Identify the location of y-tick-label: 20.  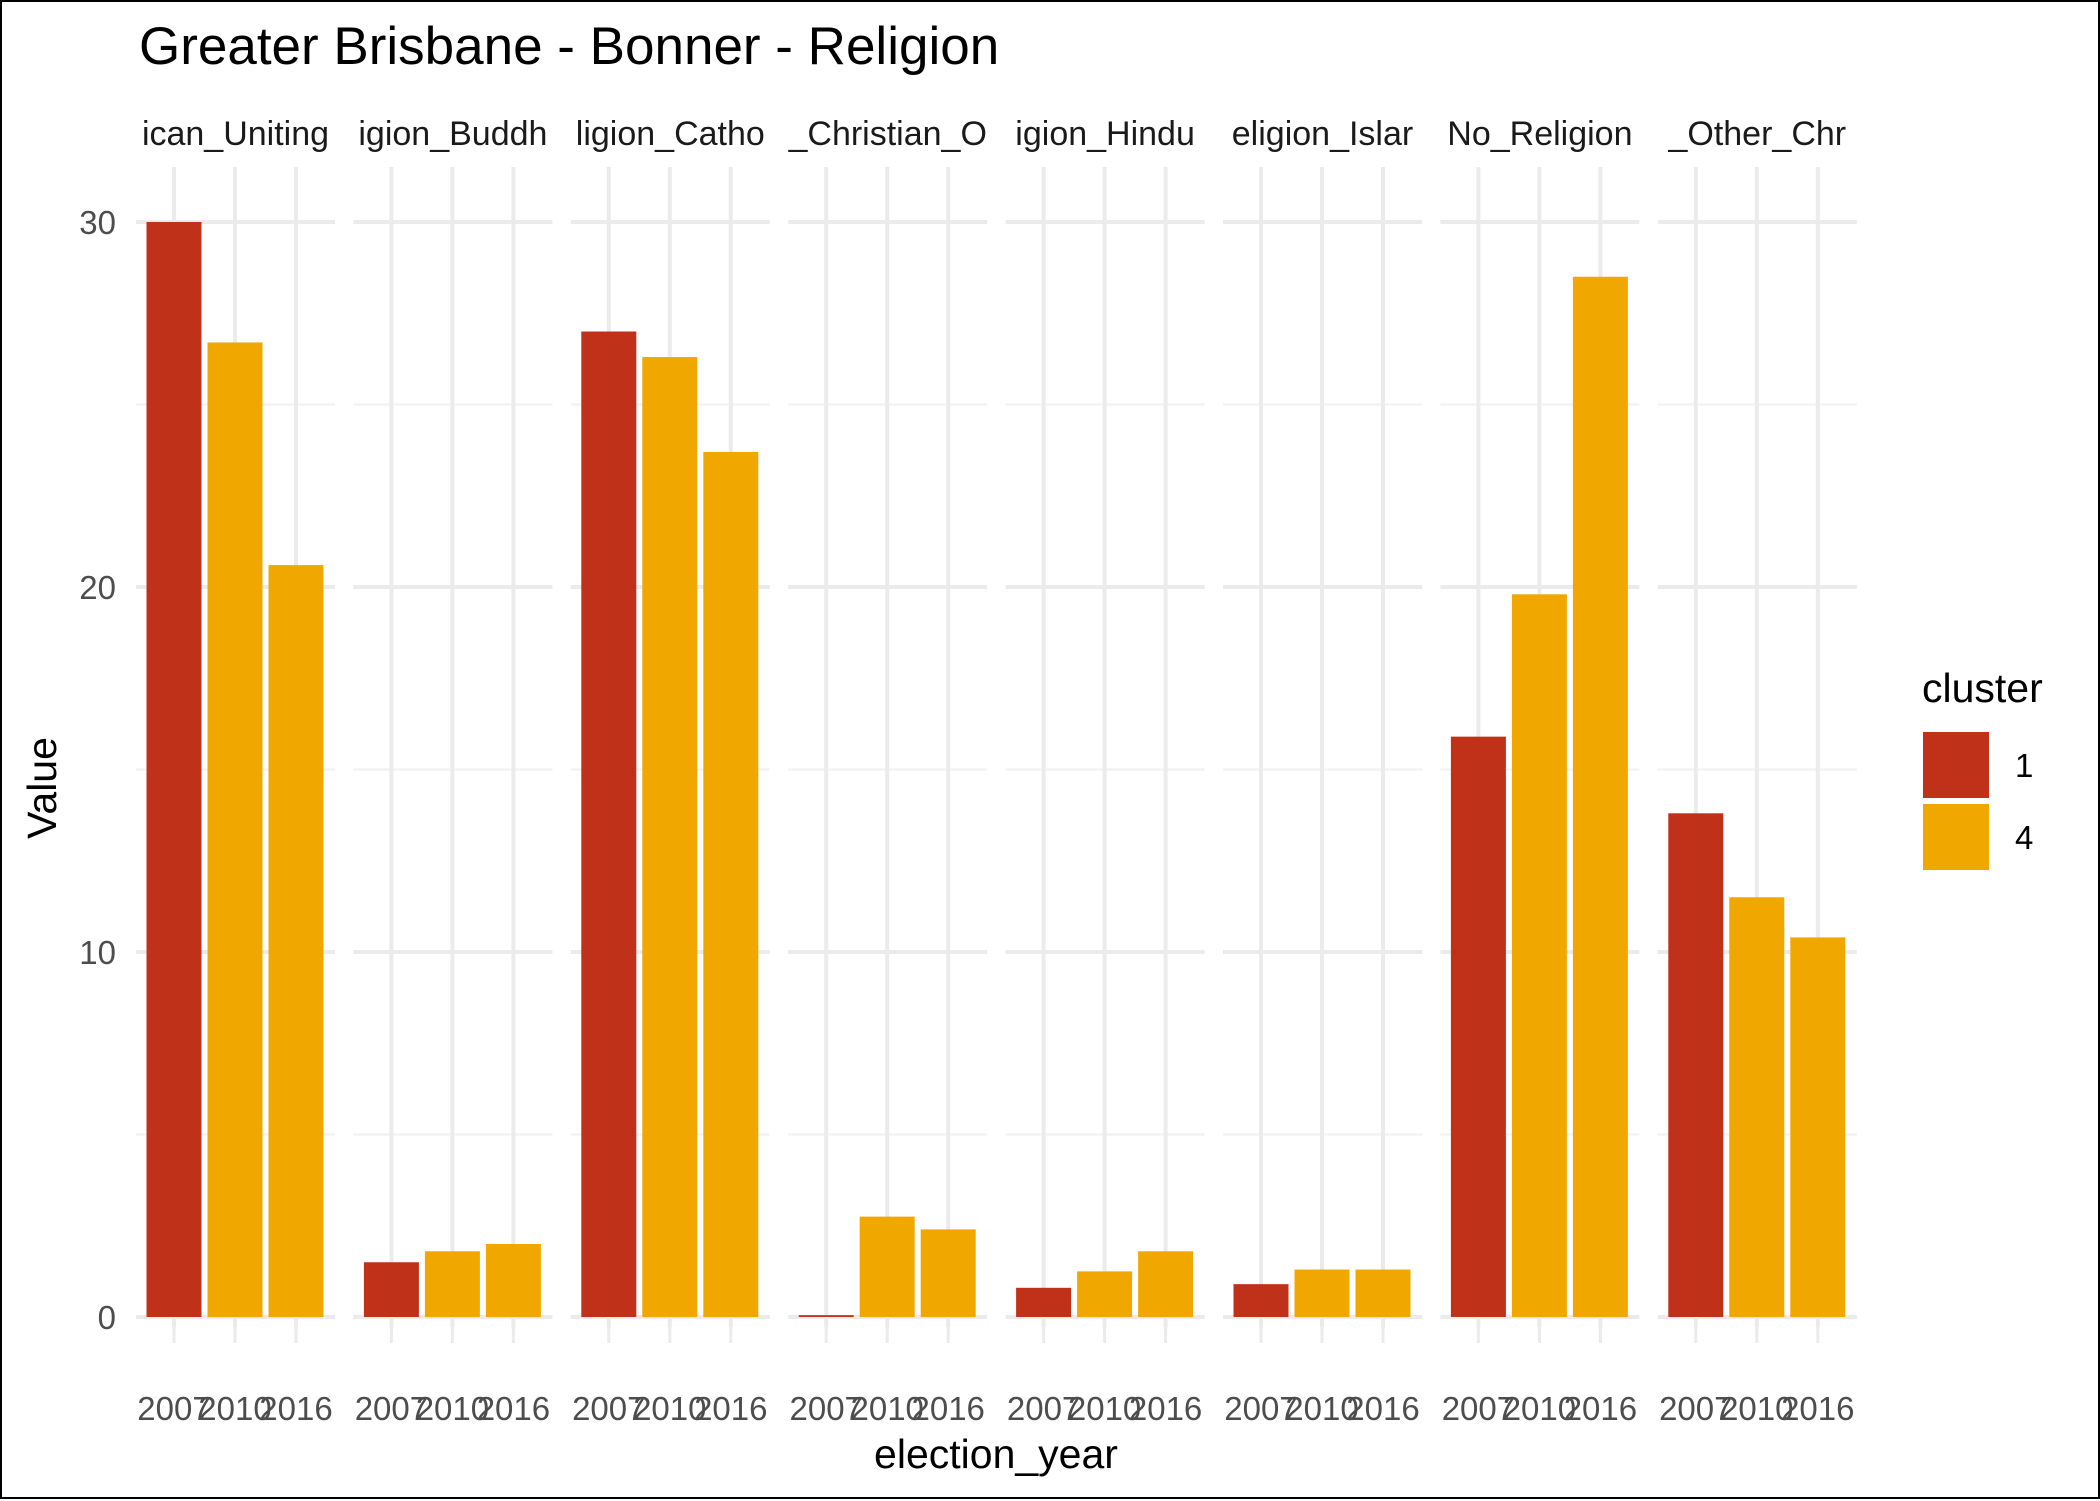
(97, 587).